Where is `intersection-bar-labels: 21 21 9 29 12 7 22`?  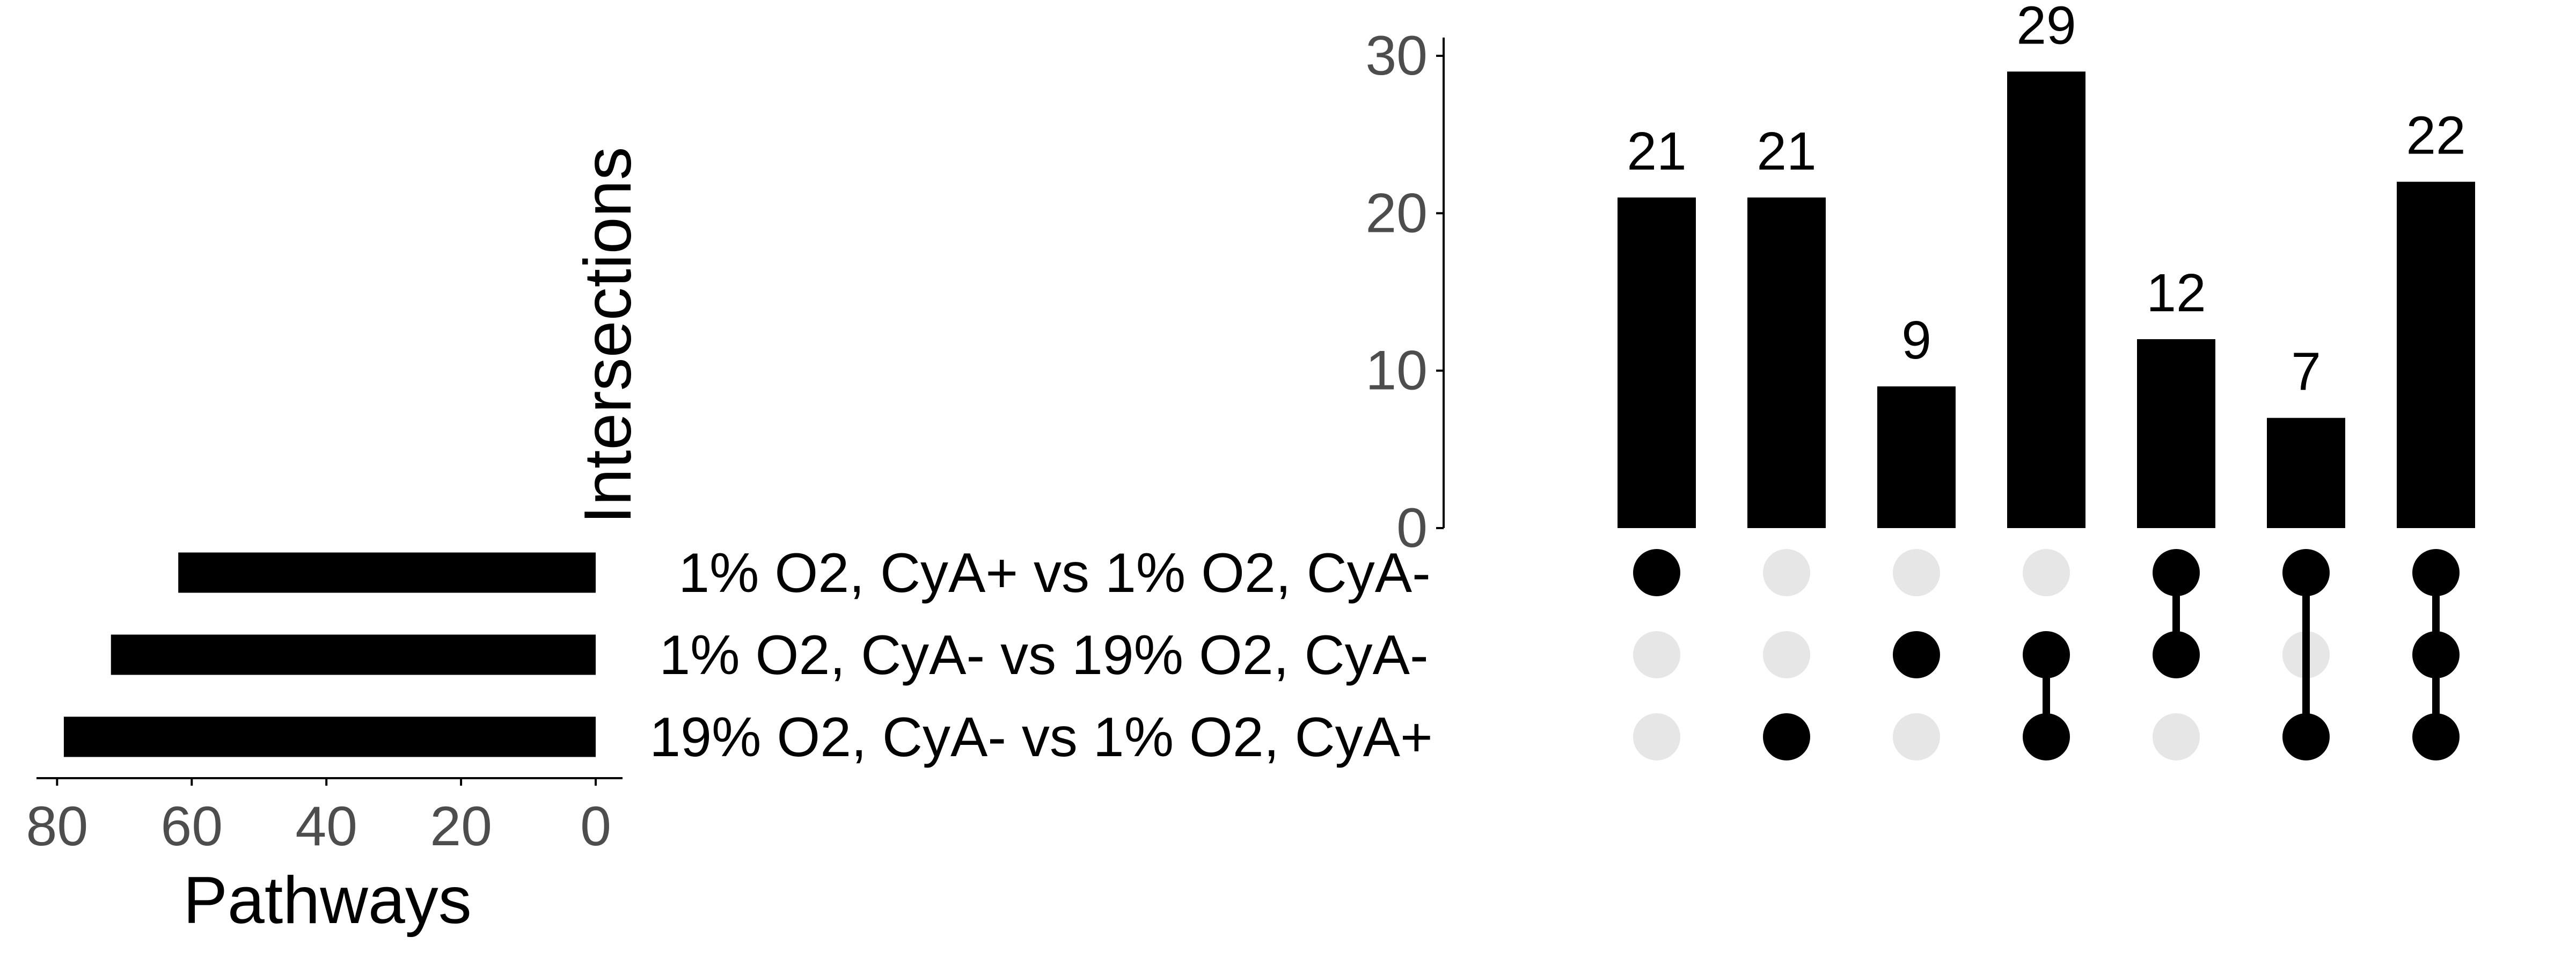 intersection-bar-labels: 21 21 9 29 12 7 22 is located at coordinates (2046, 201).